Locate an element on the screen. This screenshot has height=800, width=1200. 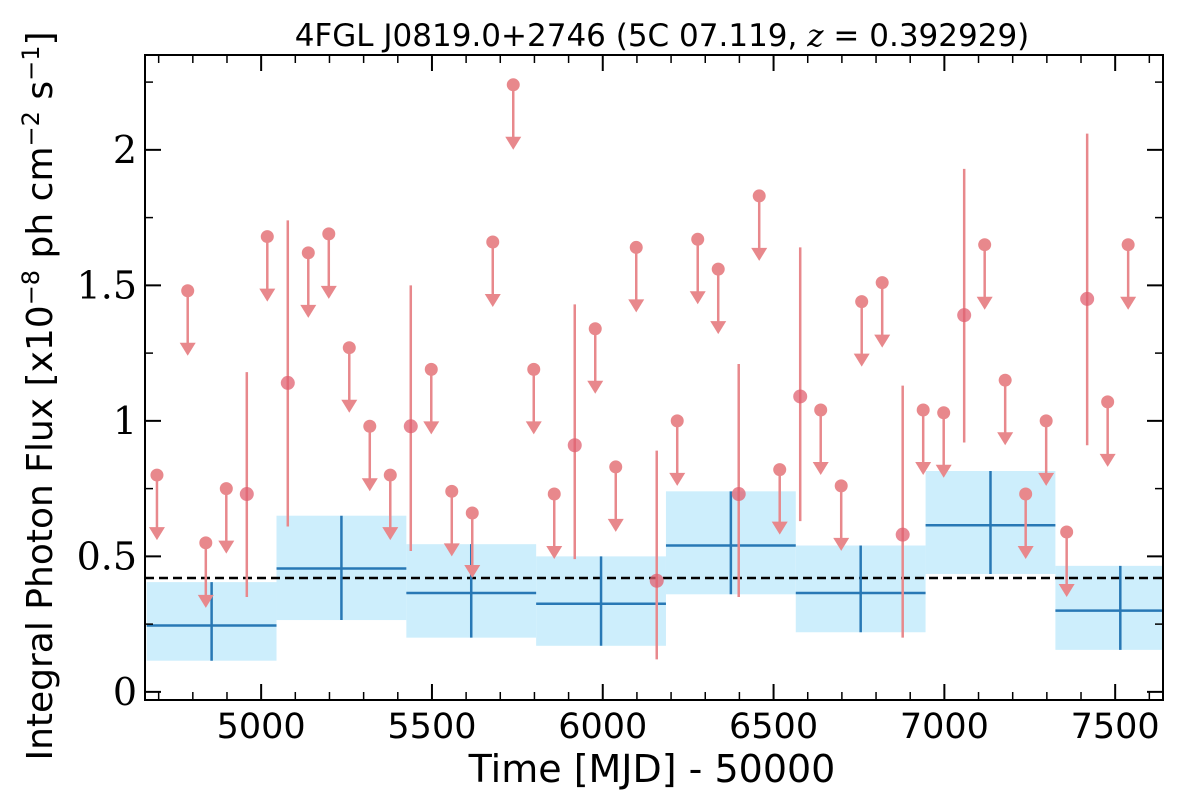
x-tick-label: 6500 is located at coordinates (773, 727).